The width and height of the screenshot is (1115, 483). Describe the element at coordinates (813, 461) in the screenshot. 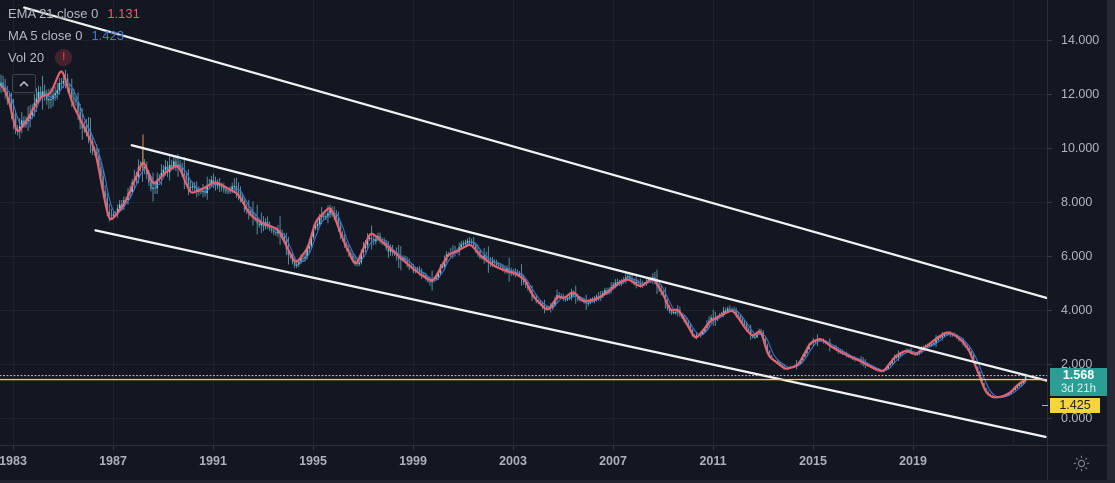

I see `time-axis-label: 2015` at that location.